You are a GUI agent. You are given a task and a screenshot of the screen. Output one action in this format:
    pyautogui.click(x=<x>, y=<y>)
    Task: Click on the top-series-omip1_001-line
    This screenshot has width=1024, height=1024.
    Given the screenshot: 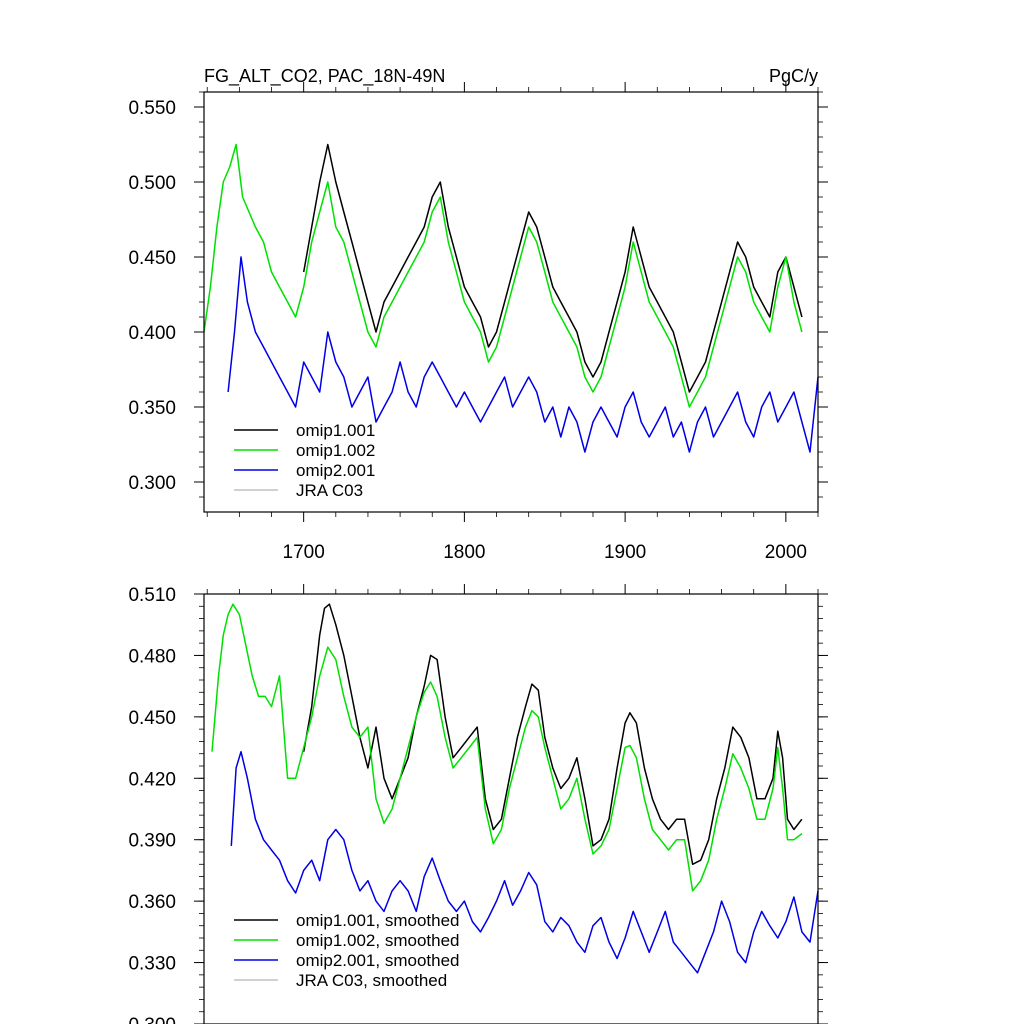 What is the action you would take?
    pyautogui.click(x=552, y=268)
    